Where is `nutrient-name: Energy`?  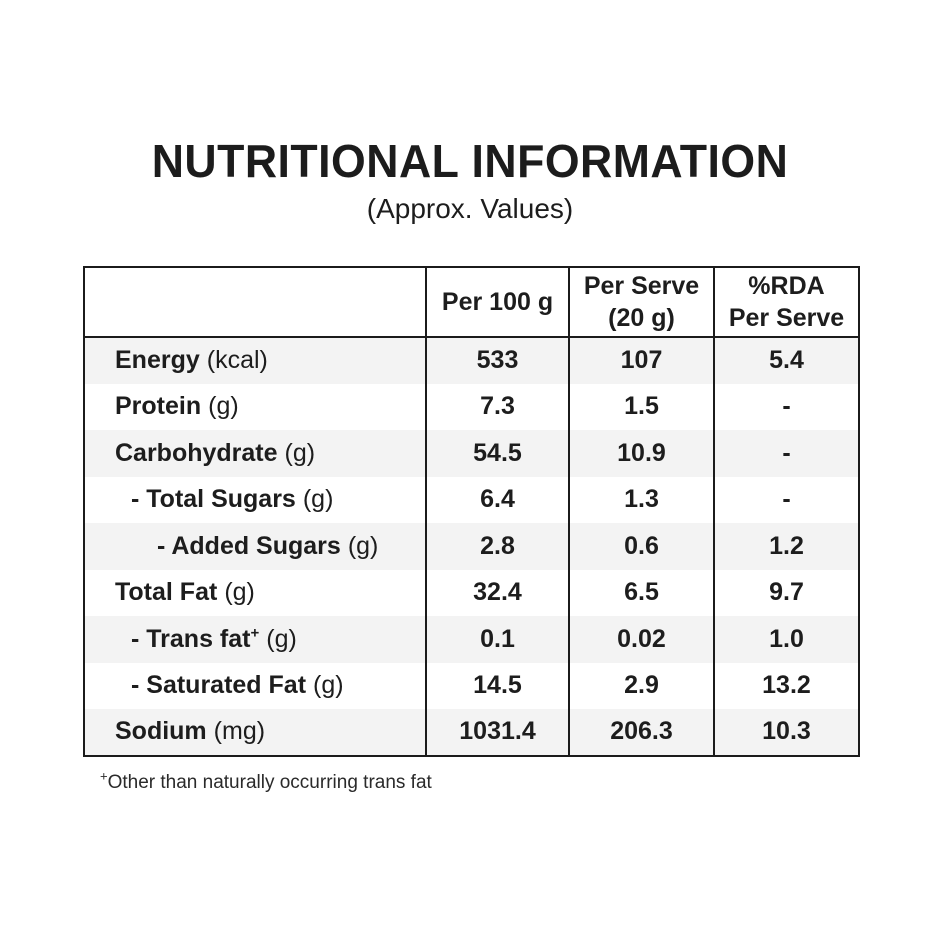
nutrient-name: Energy is located at coordinates (157, 360).